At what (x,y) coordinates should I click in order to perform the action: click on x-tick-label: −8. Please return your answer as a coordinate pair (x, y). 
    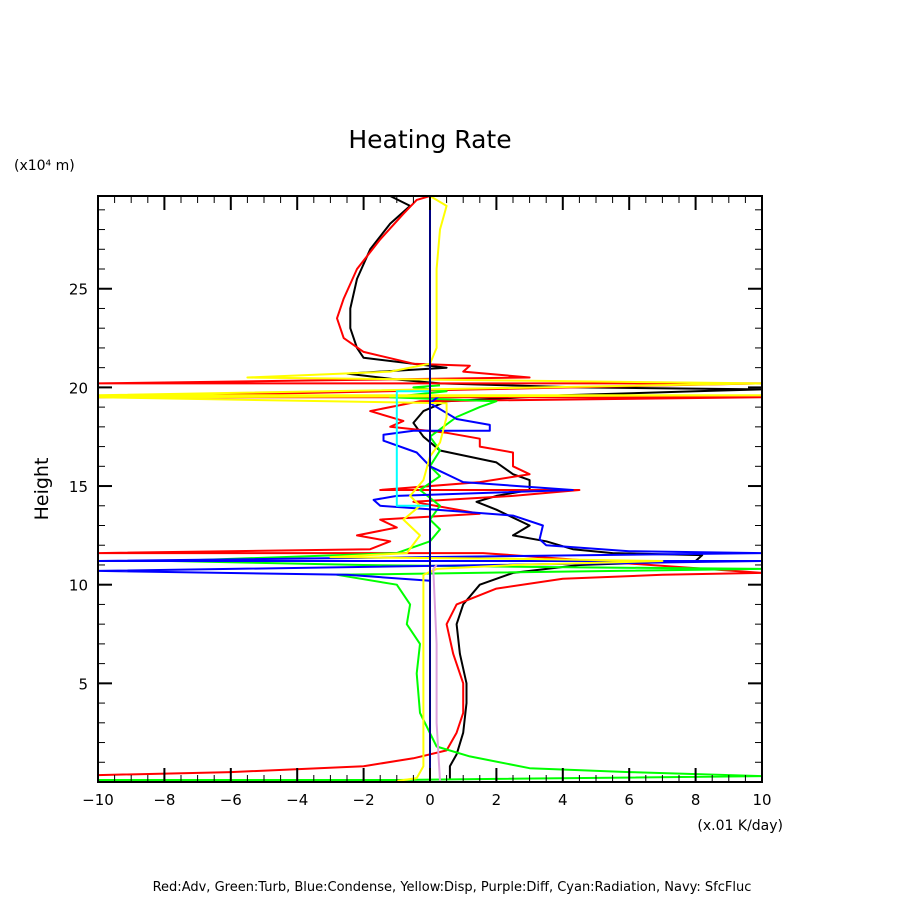
    Looking at the image, I should click on (164, 800).